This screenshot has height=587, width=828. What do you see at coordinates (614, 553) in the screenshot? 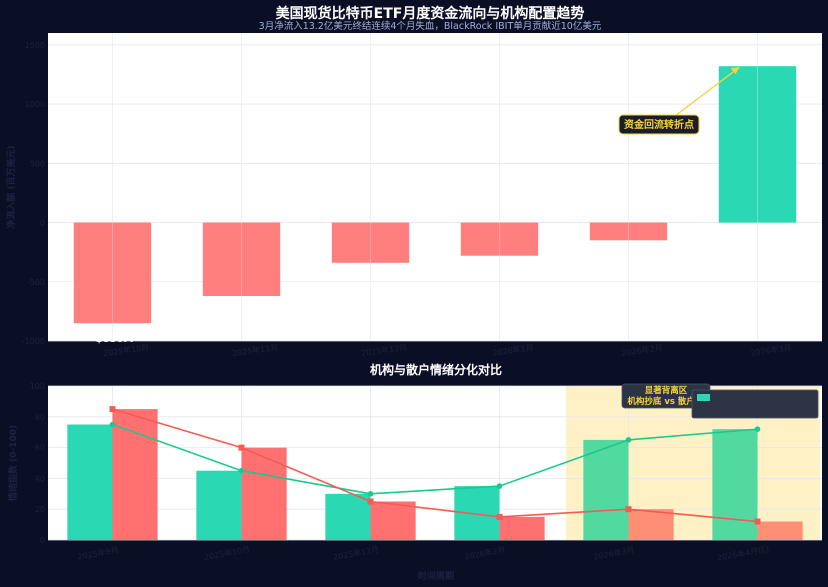
I see `bottom-x-tick-label: 2026年3月` at bounding box center [614, 553].